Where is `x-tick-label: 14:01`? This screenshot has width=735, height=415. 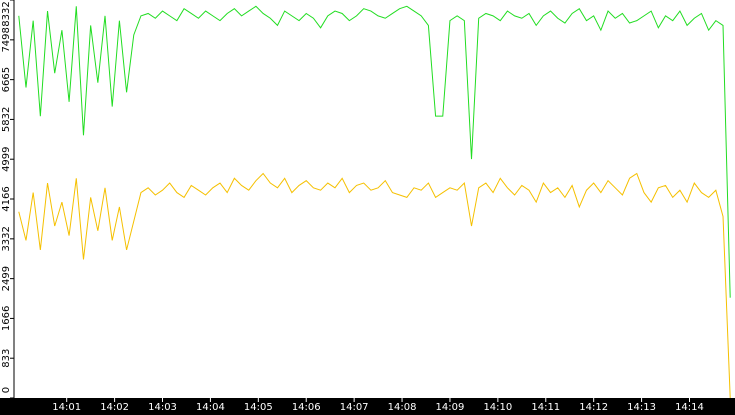
x-tick-label: 14:01 is located at coordinates (66, 407).